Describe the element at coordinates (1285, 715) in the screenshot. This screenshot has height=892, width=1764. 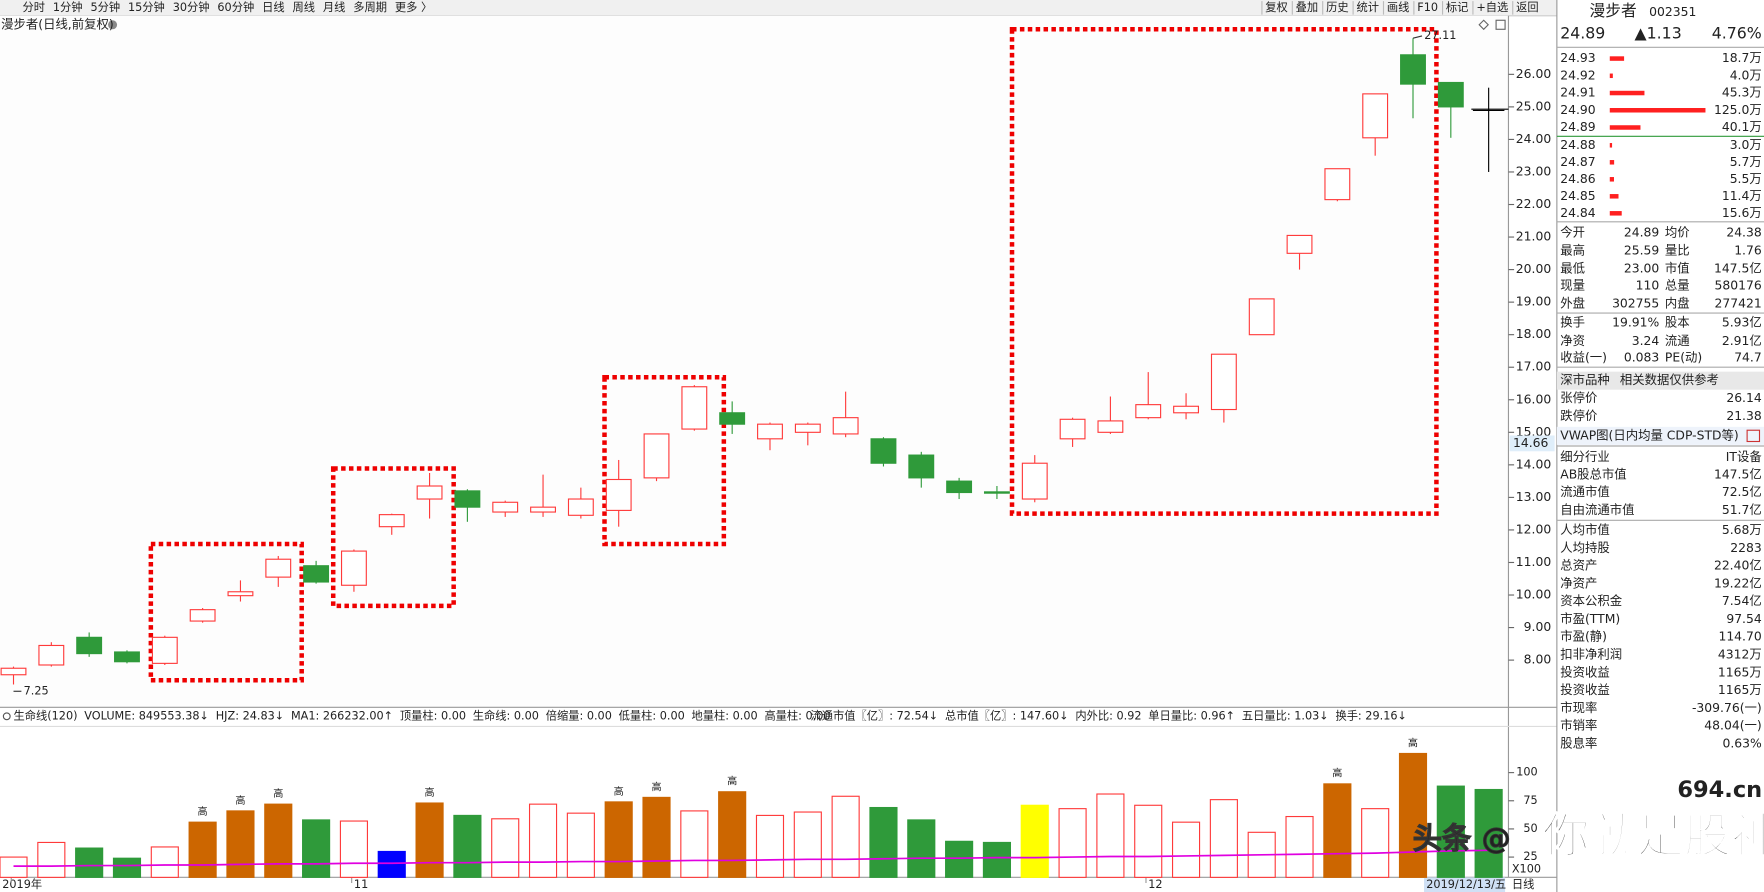
I see `indicator-legend: 五日量比: 1.03↓` at that location.